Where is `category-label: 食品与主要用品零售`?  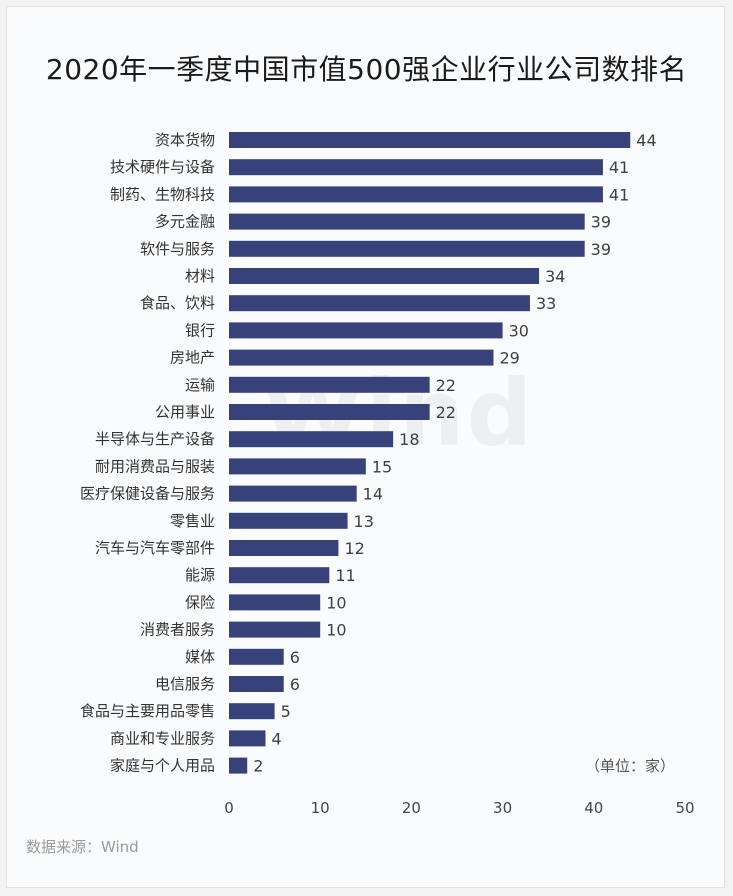
category-label: 食品与主要用品零售 is located at coordinates (147, 711).